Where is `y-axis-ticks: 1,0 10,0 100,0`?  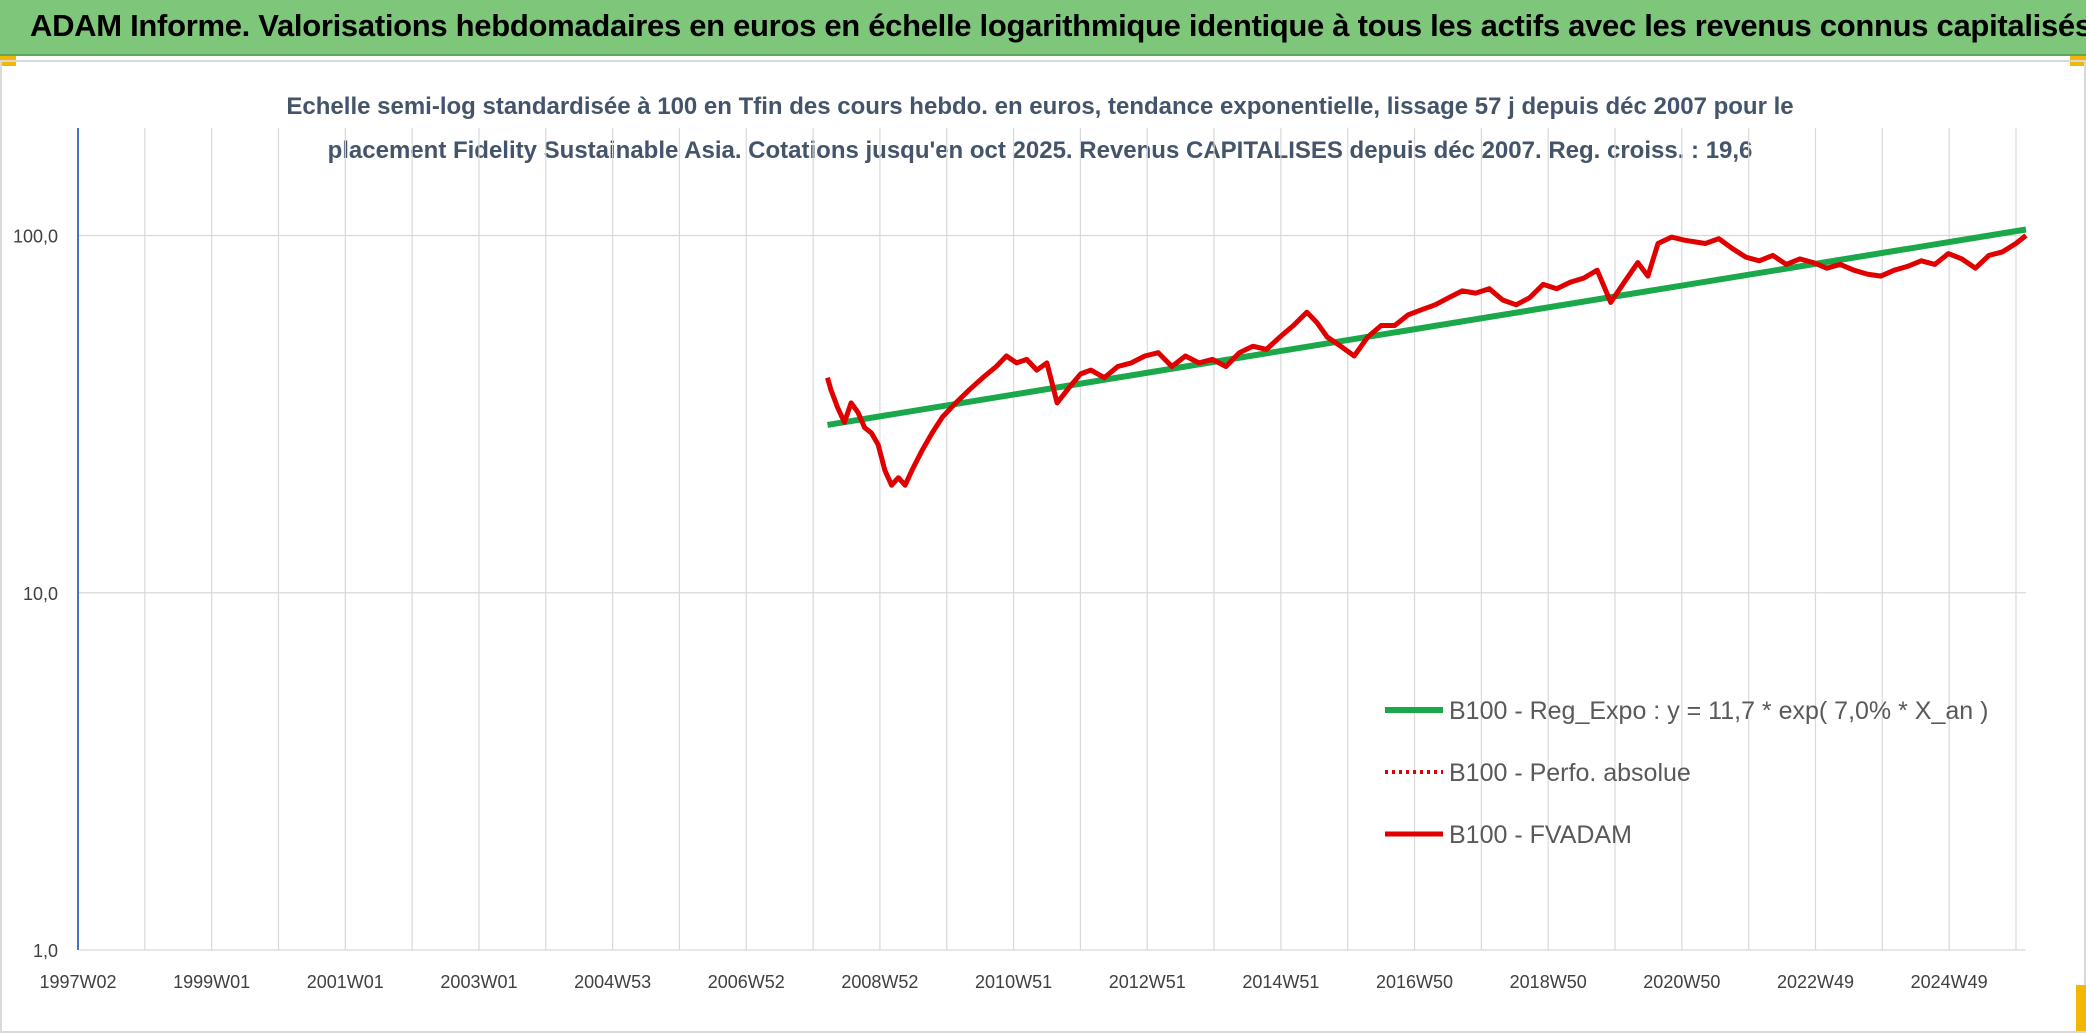
y-axis-ticks: 1,0 10,0 100,0 is located at coordinates (35, 594).